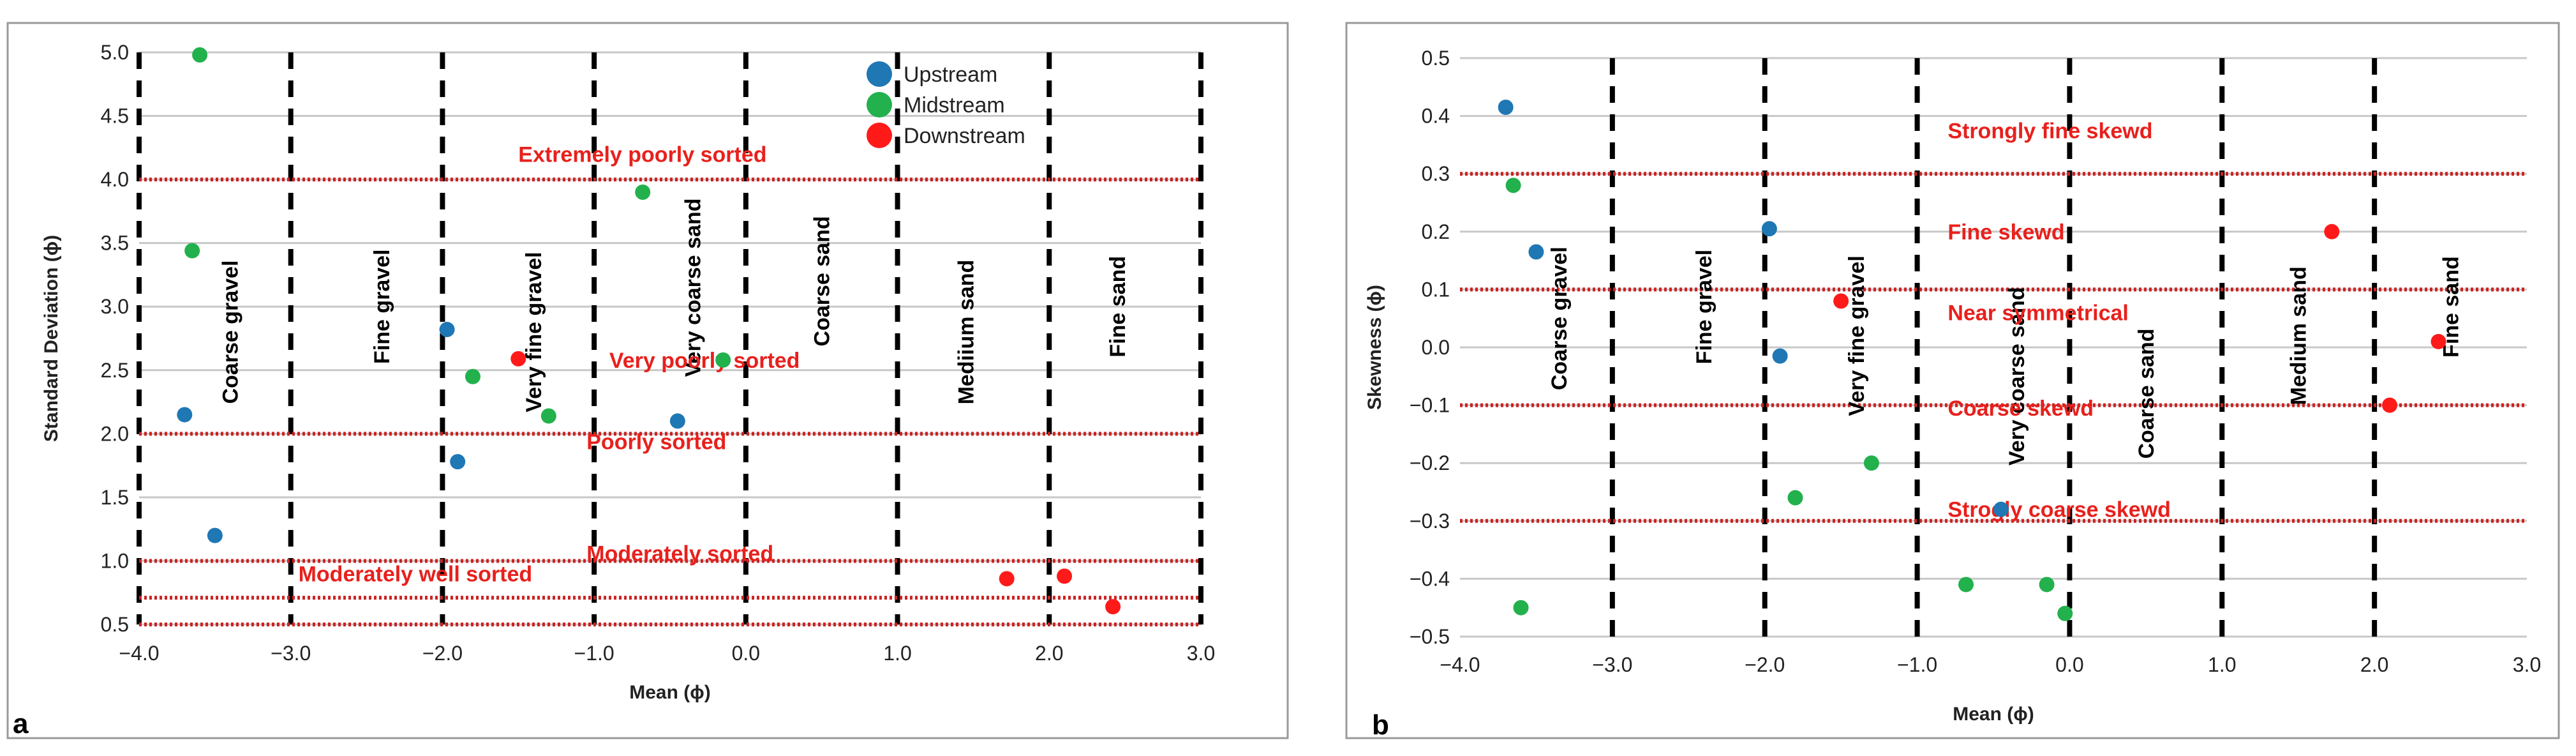 This screenshot has height=756, width=2576. I want to click on y-tick-label: 4.5, so click(115, 116).